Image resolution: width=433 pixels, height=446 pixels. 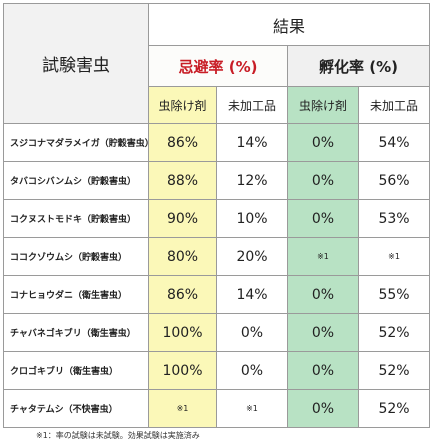 What do you see at coordinates (323, 105) in the screenshot?
I see `hatch-agent-col: 虫除け剤` at bounding box center [323, 105].